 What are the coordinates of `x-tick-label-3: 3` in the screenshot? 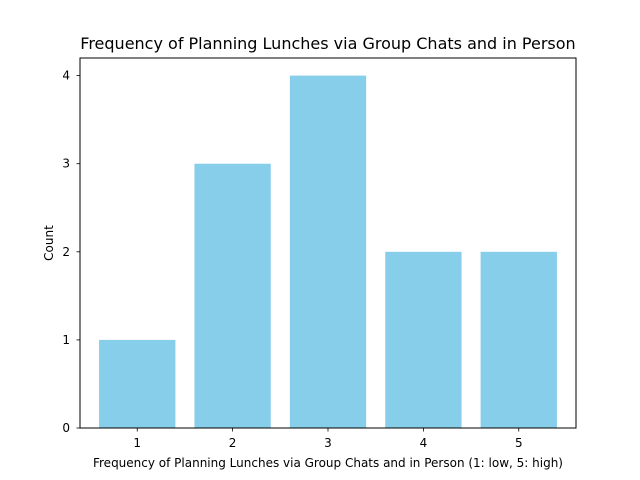 It's located at (328, 443).